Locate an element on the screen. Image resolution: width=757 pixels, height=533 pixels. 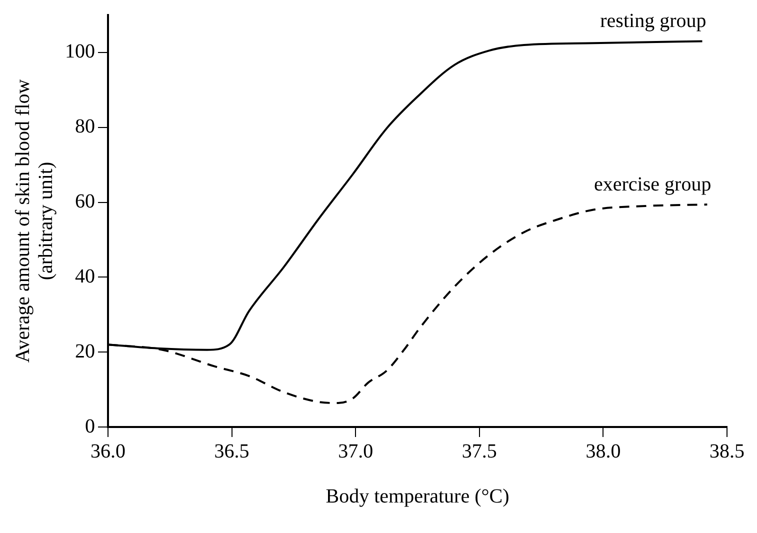
y-axis-title: Average amount of skin blood flow (arbitrary unit) is located at coordinates (34, 220).